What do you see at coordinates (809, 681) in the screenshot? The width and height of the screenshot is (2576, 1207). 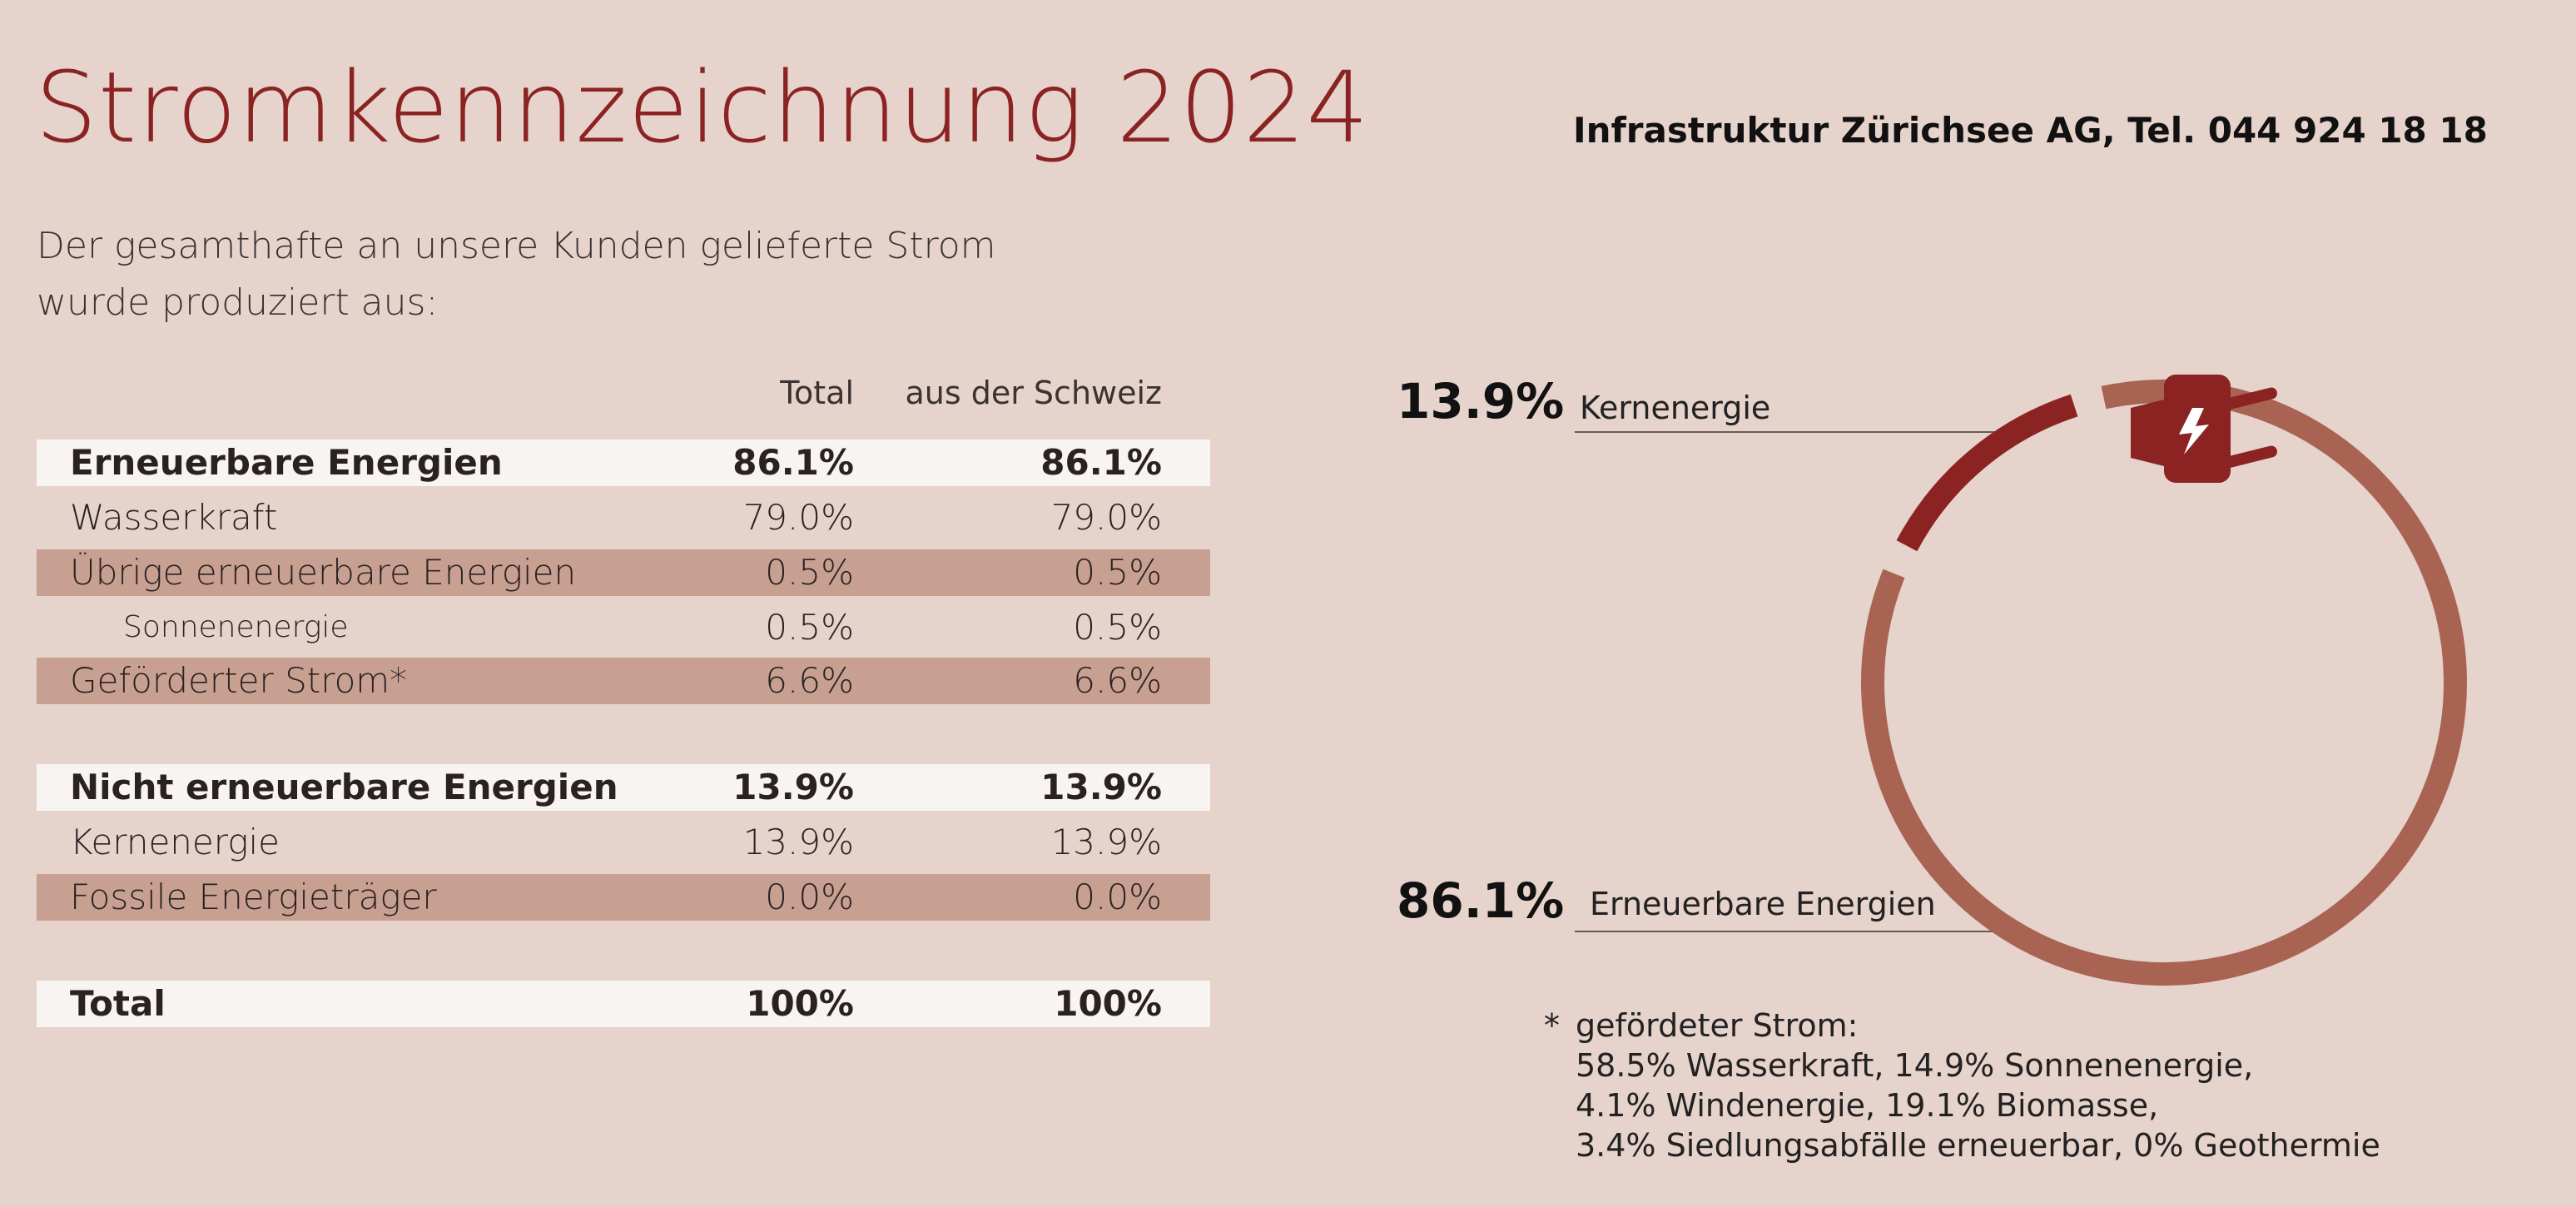 I see `row-total: 6.6%` at bounding box center [809, 681].